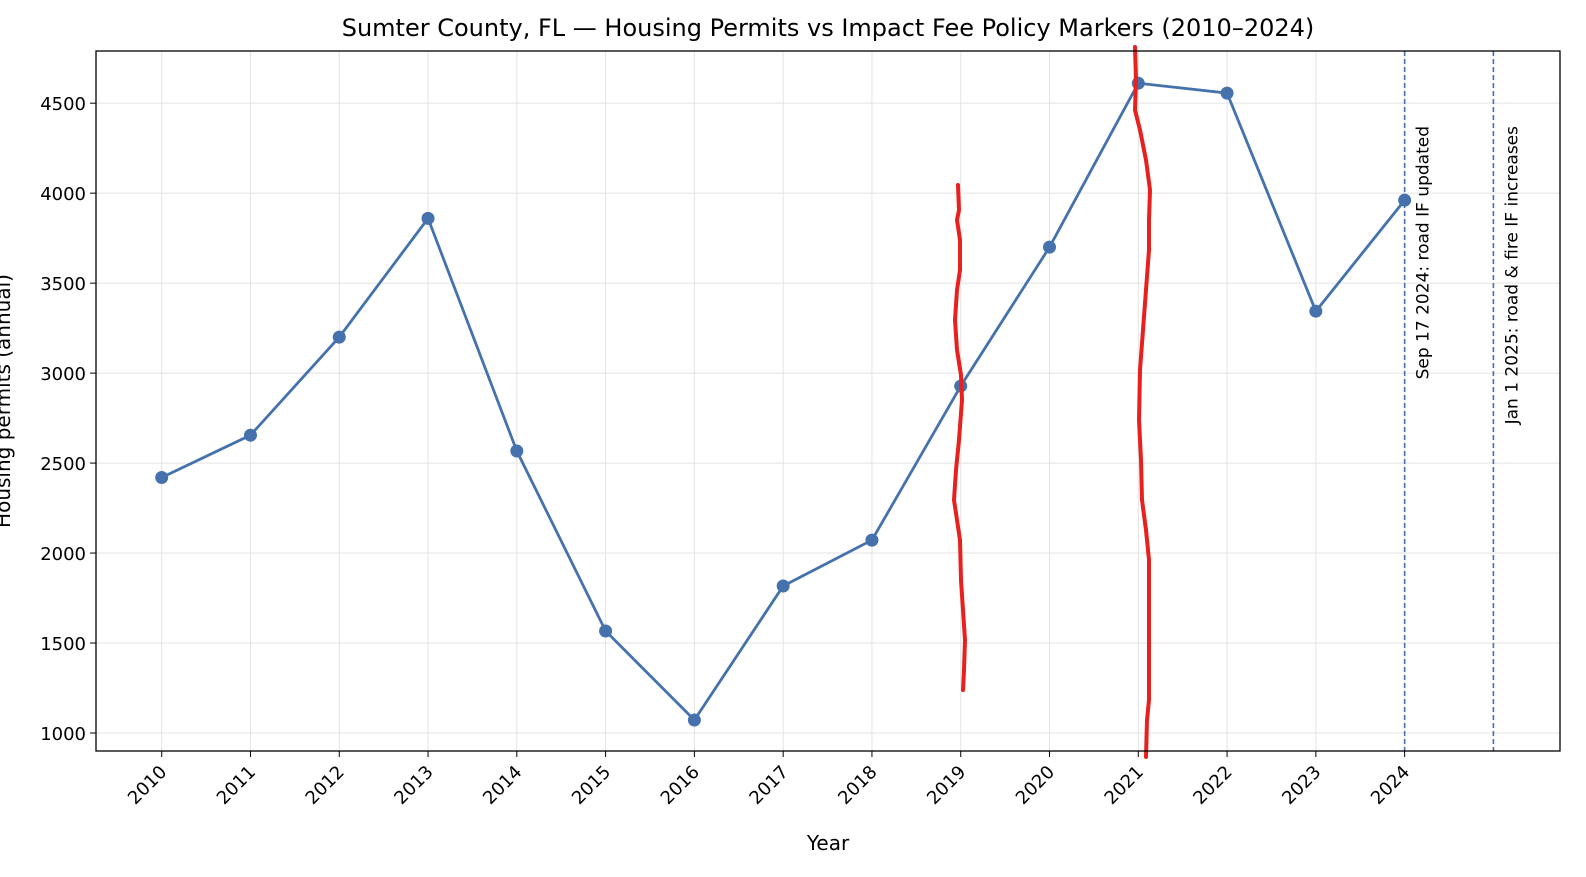  Describe the element at coordinates (1512, 276) in the screenshot. I see `policy-marker-label: Jan 1 2025: road & fire IF increases` at that location.